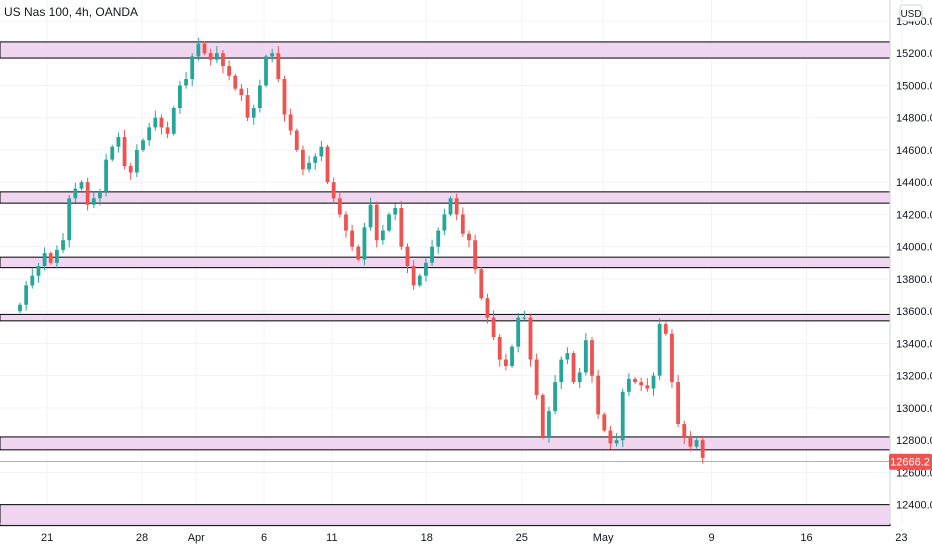 This screenshot has height=550, width=932. Describe the element at coordinates (142, 538) in the screenshot. I see `x-tick-label: 28` at that location.